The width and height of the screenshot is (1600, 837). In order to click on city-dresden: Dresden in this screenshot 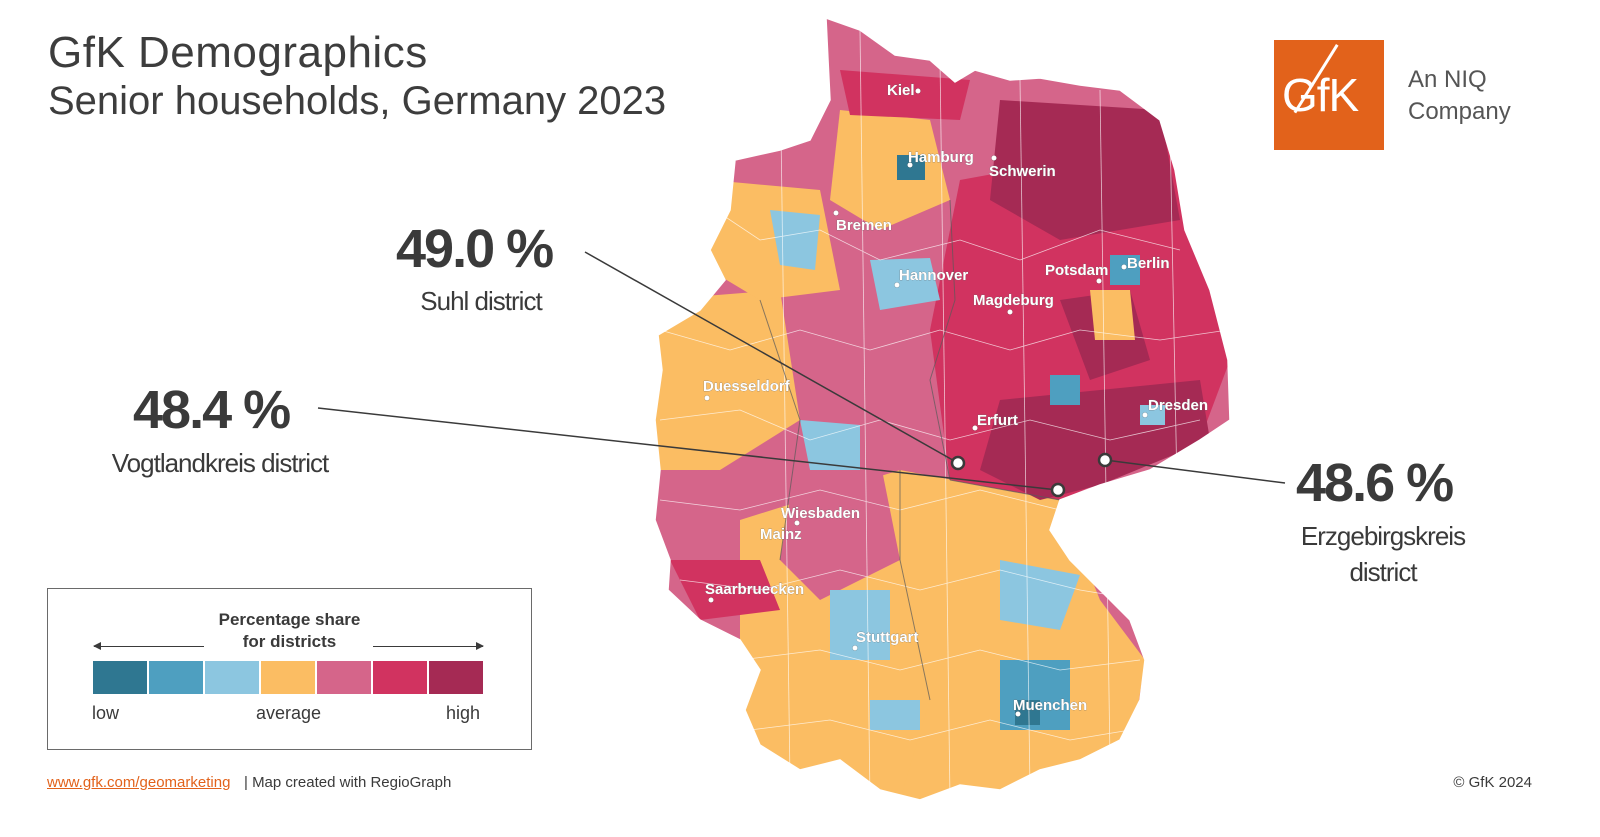, I will do `click(1178, 405)`.